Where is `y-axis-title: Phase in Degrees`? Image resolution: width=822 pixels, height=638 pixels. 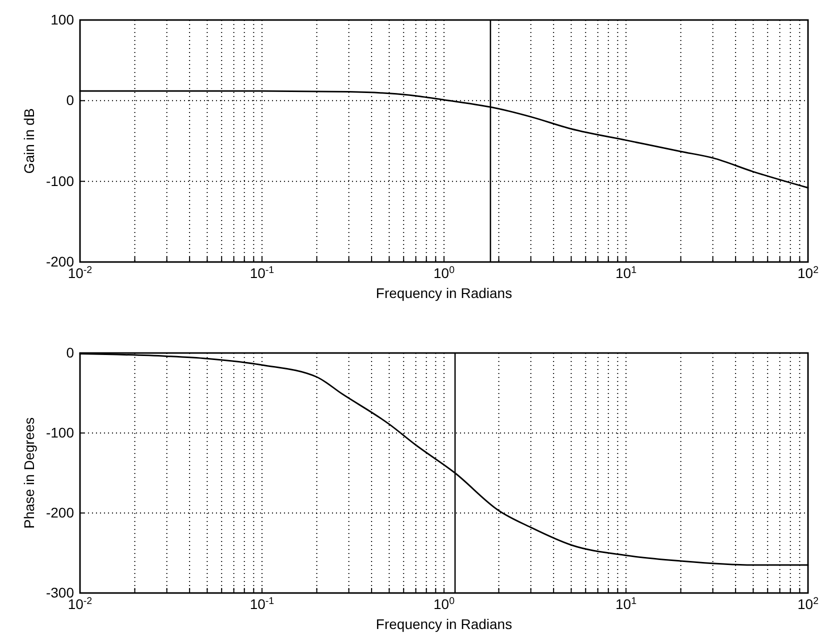
y-axis-title: Phase in Degrees is located at coordinates (29, 473).